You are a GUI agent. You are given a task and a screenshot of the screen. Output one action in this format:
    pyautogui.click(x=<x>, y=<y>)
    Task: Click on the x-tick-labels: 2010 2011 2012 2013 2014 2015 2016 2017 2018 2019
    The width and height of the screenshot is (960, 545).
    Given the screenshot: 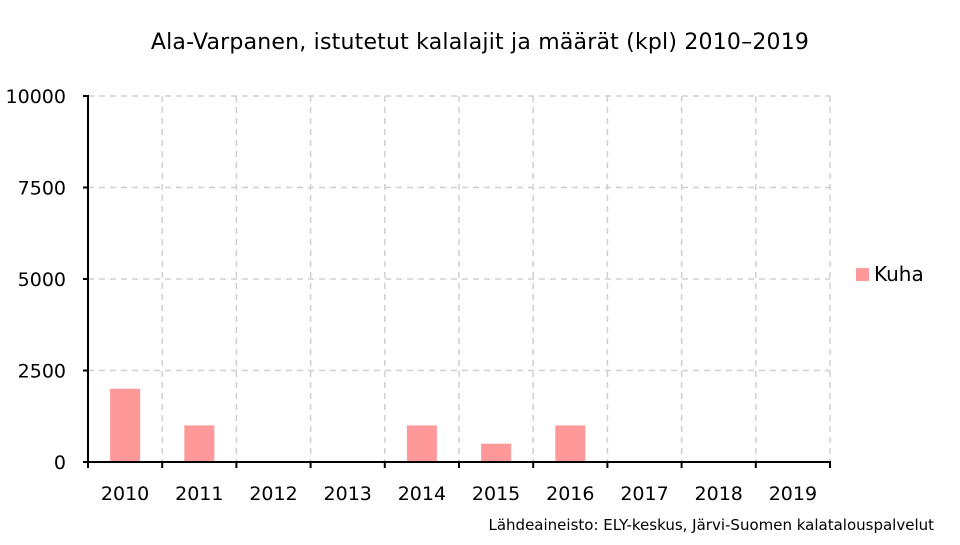 What is the action you would take?
    pyautogui.click(x=459, y=494)
    